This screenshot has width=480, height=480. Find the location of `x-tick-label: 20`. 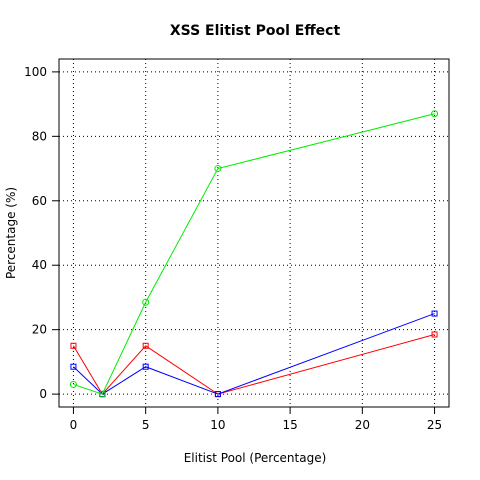

x-tick-label: 20 is located at coordinates (362, 425).